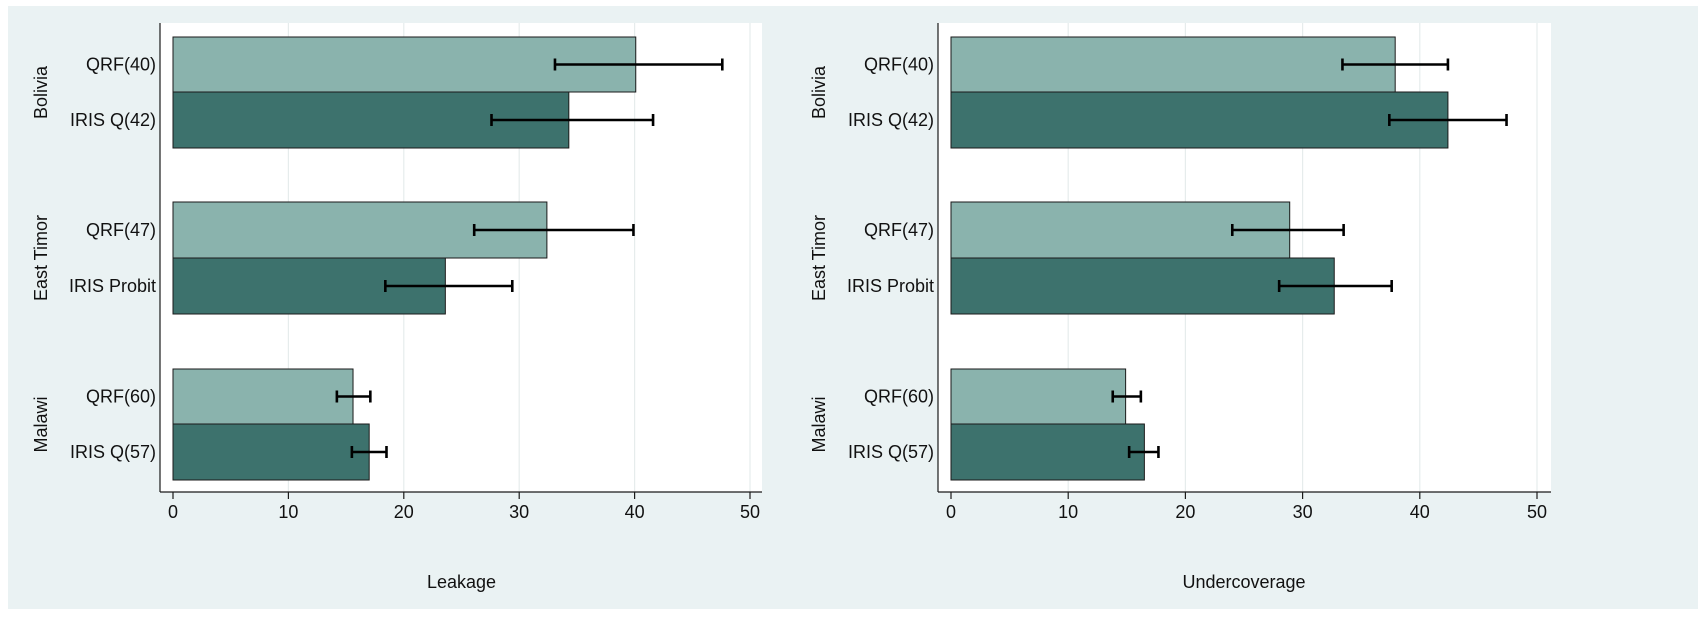 Image resolution: width=1705 pixels, height=620 pixels. Describe the element at coordinates (1243, 582) in the screenshot. I see `x-axis-title: Undercoverage` at that location.